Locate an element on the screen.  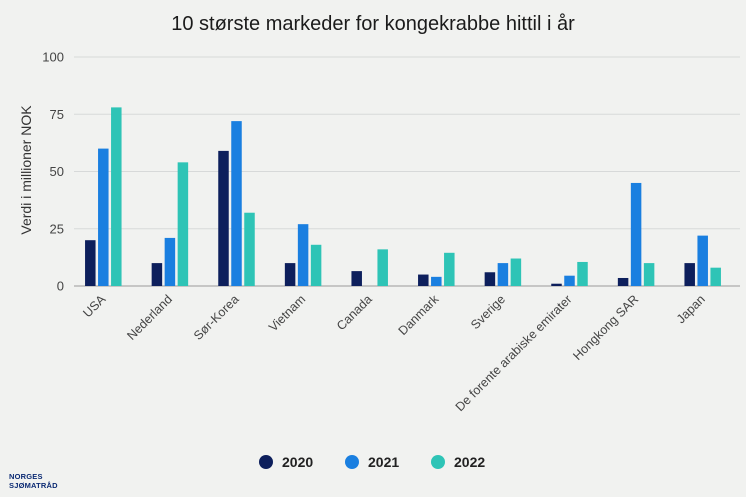
legend-label-2022: 2022 is located at coordinates (469, 462).